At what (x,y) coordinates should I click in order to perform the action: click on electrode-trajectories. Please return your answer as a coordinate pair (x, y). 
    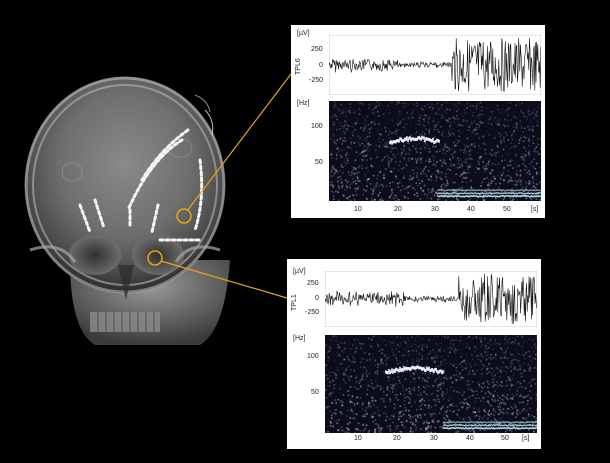
    Looking at the image, I should click on (141, 185).